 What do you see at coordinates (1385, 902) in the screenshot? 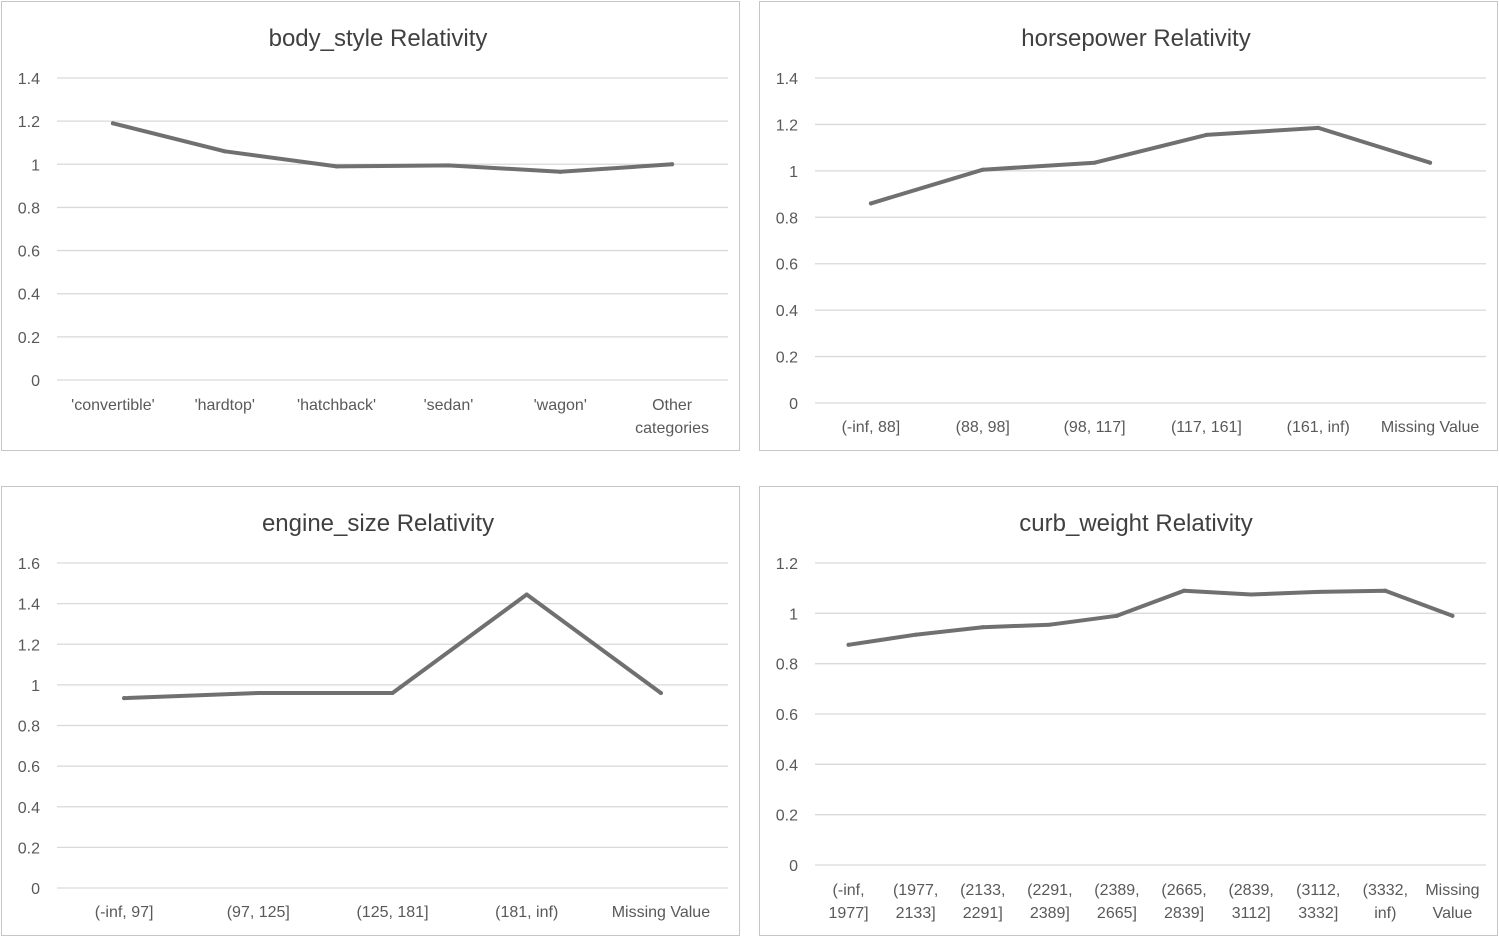
I see `x-tick-label: (3332, inf)` at bounding box center [1385, 902].